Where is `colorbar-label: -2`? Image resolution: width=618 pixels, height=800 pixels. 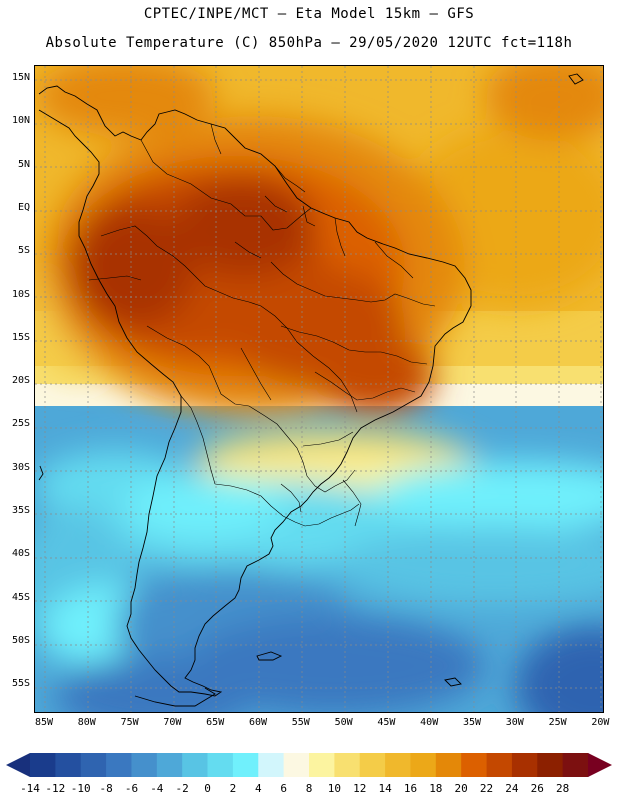 colorbar-label: -2 is located at coordinates (182, 788).